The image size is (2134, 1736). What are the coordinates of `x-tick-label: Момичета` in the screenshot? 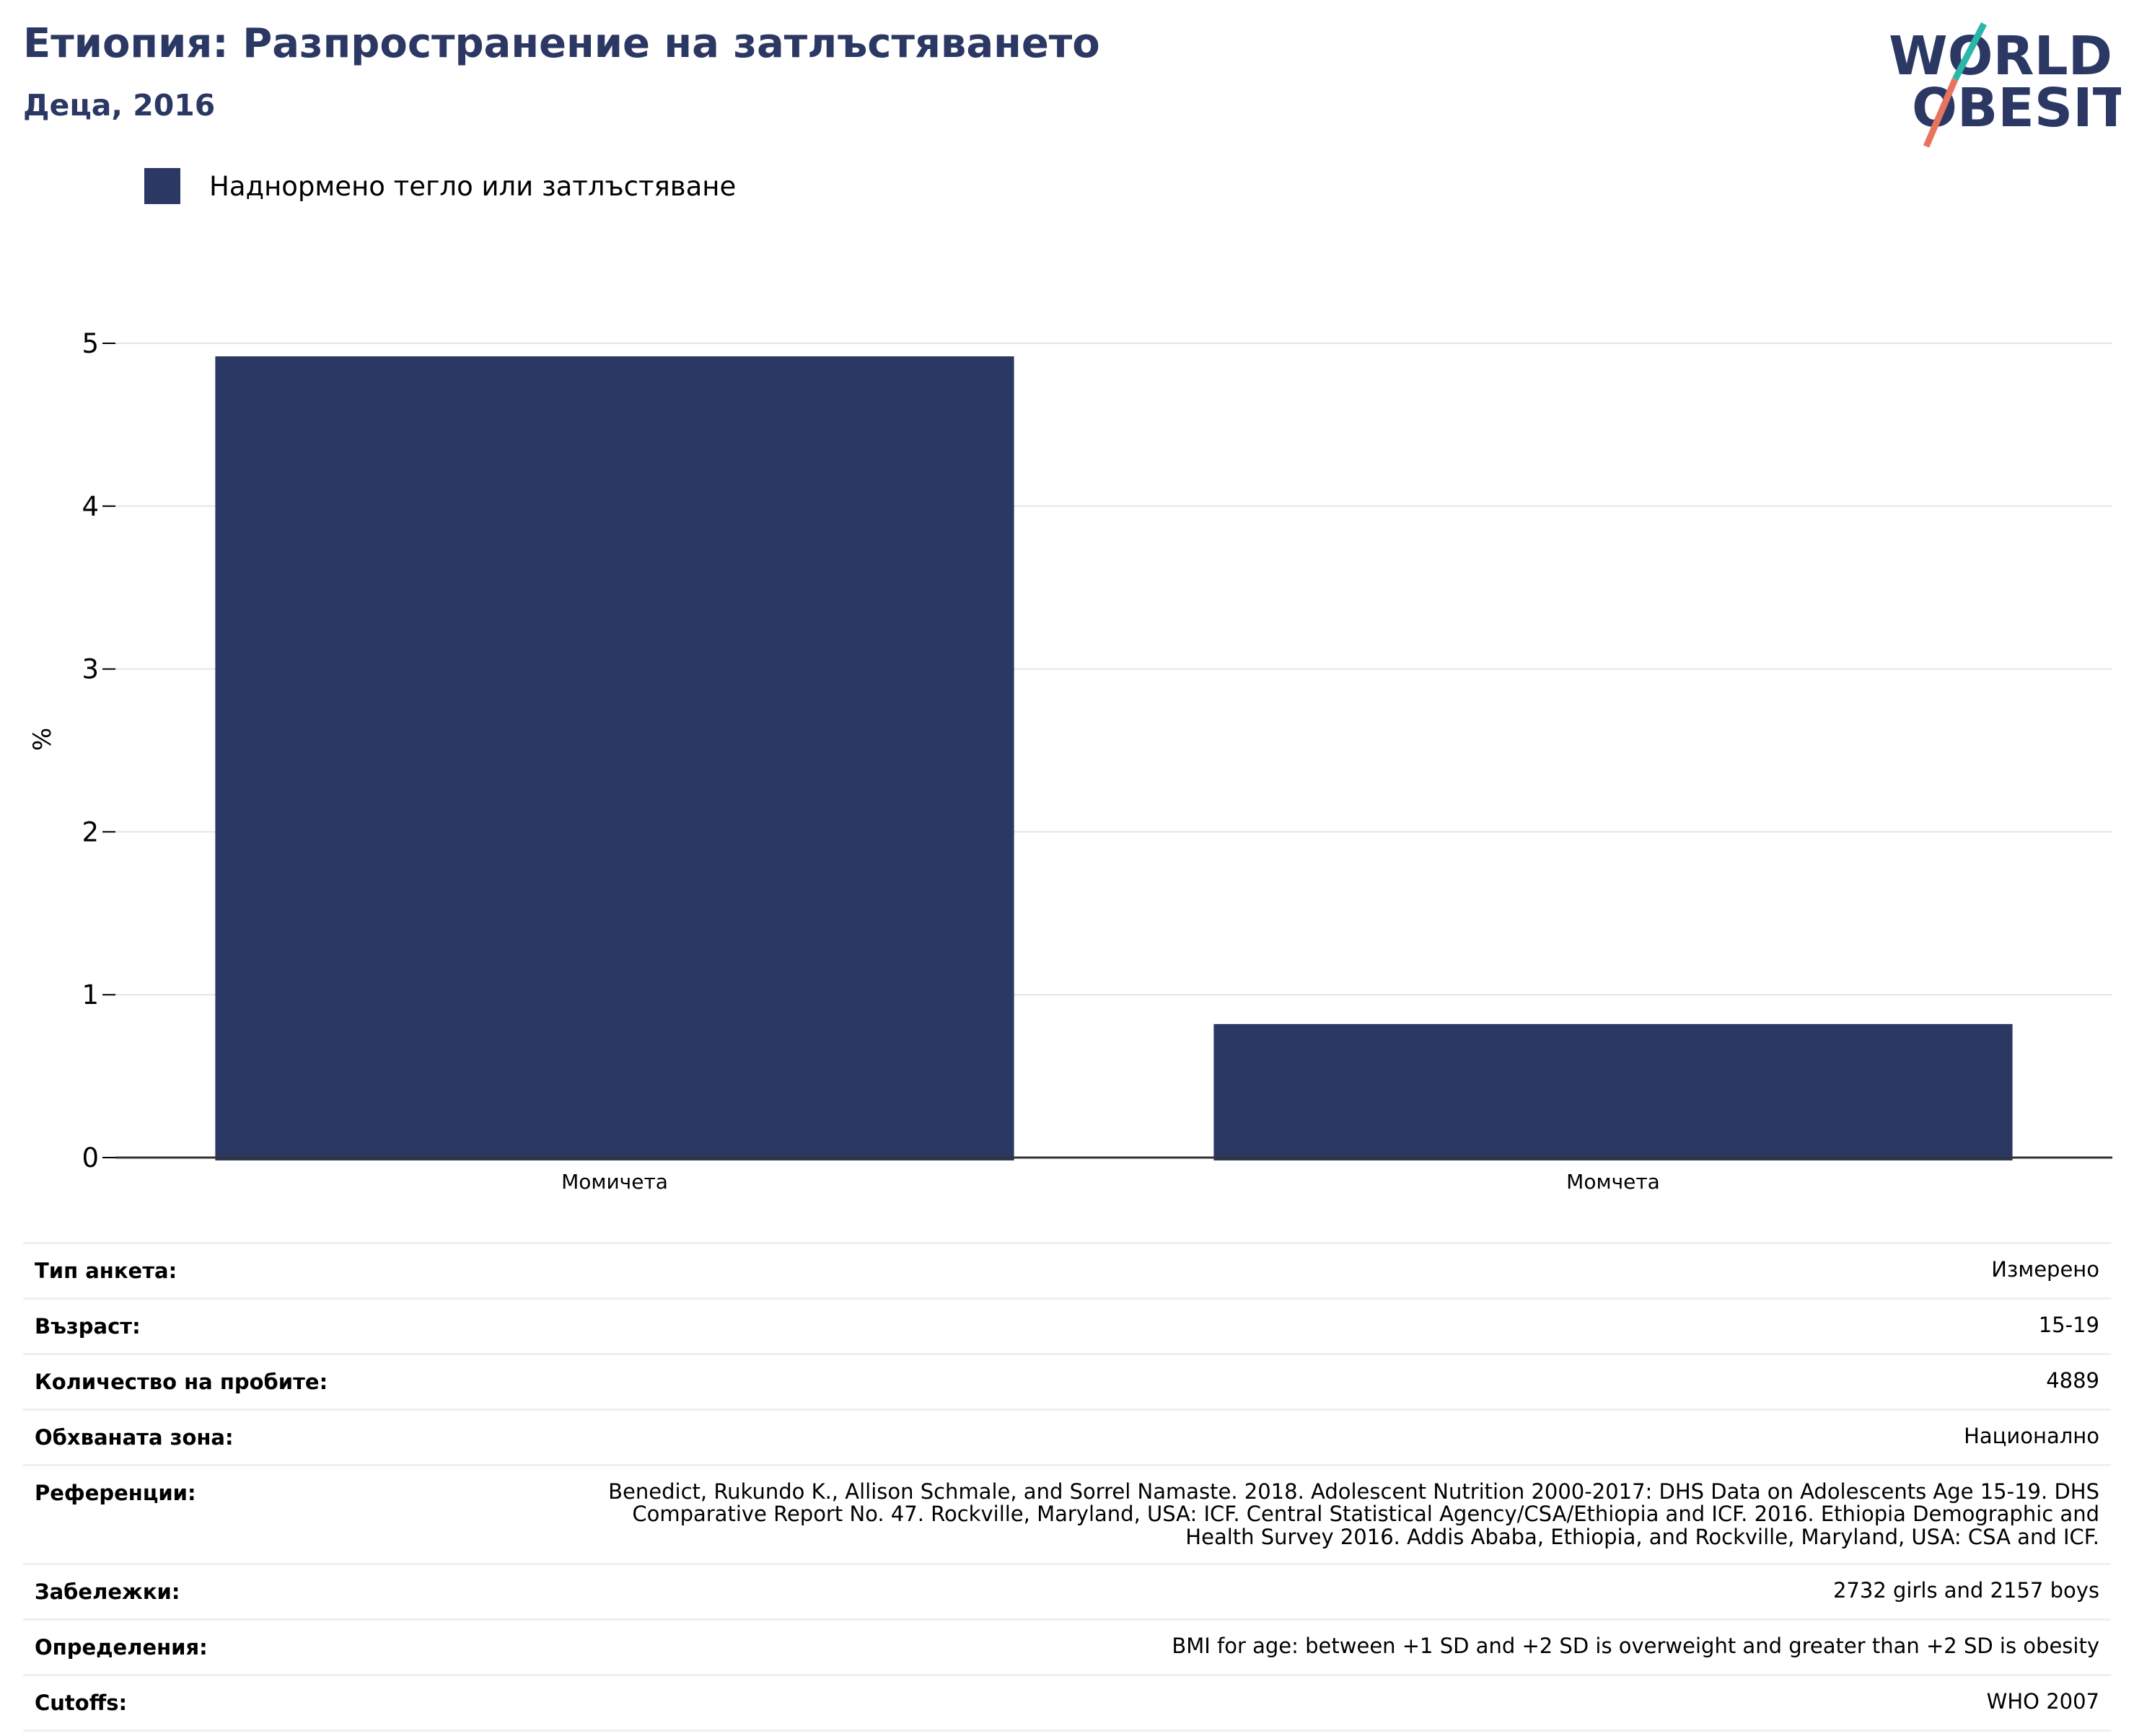 It's located at (614, 1182).